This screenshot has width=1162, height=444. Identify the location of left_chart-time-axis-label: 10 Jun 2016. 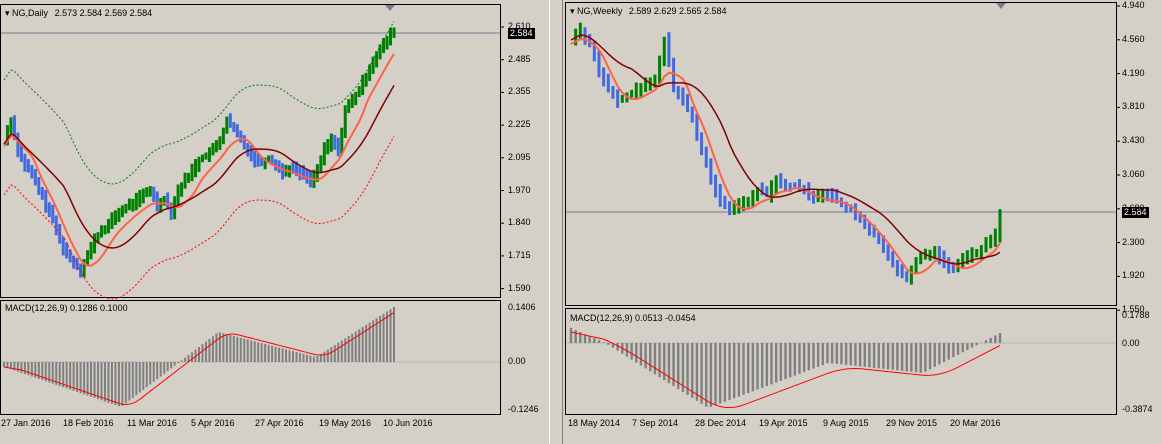
(408, 423).